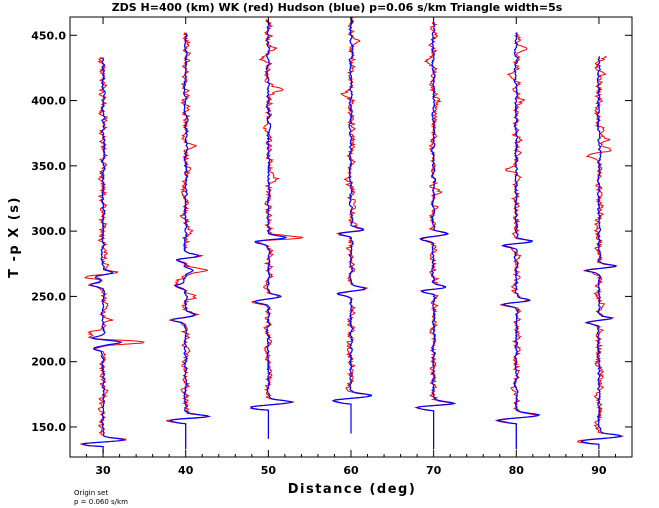  Describe the element at coordinates (48, 35) in the screenshot. I see `y-tick-label: 450.0` at that location.